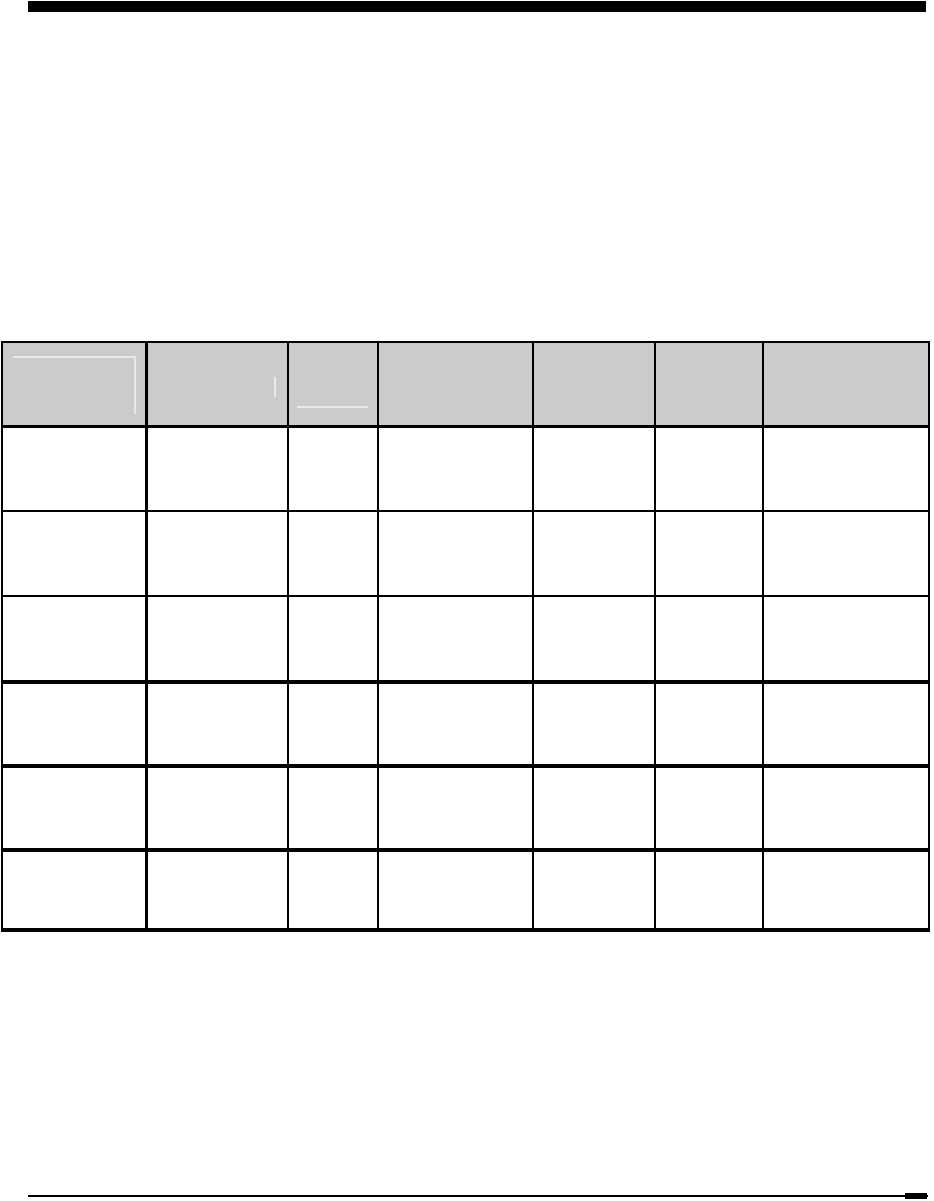  Describe the element at coordinates (74, 357) in the screenshot. I see `erasure-mark-col1-top` at that location.